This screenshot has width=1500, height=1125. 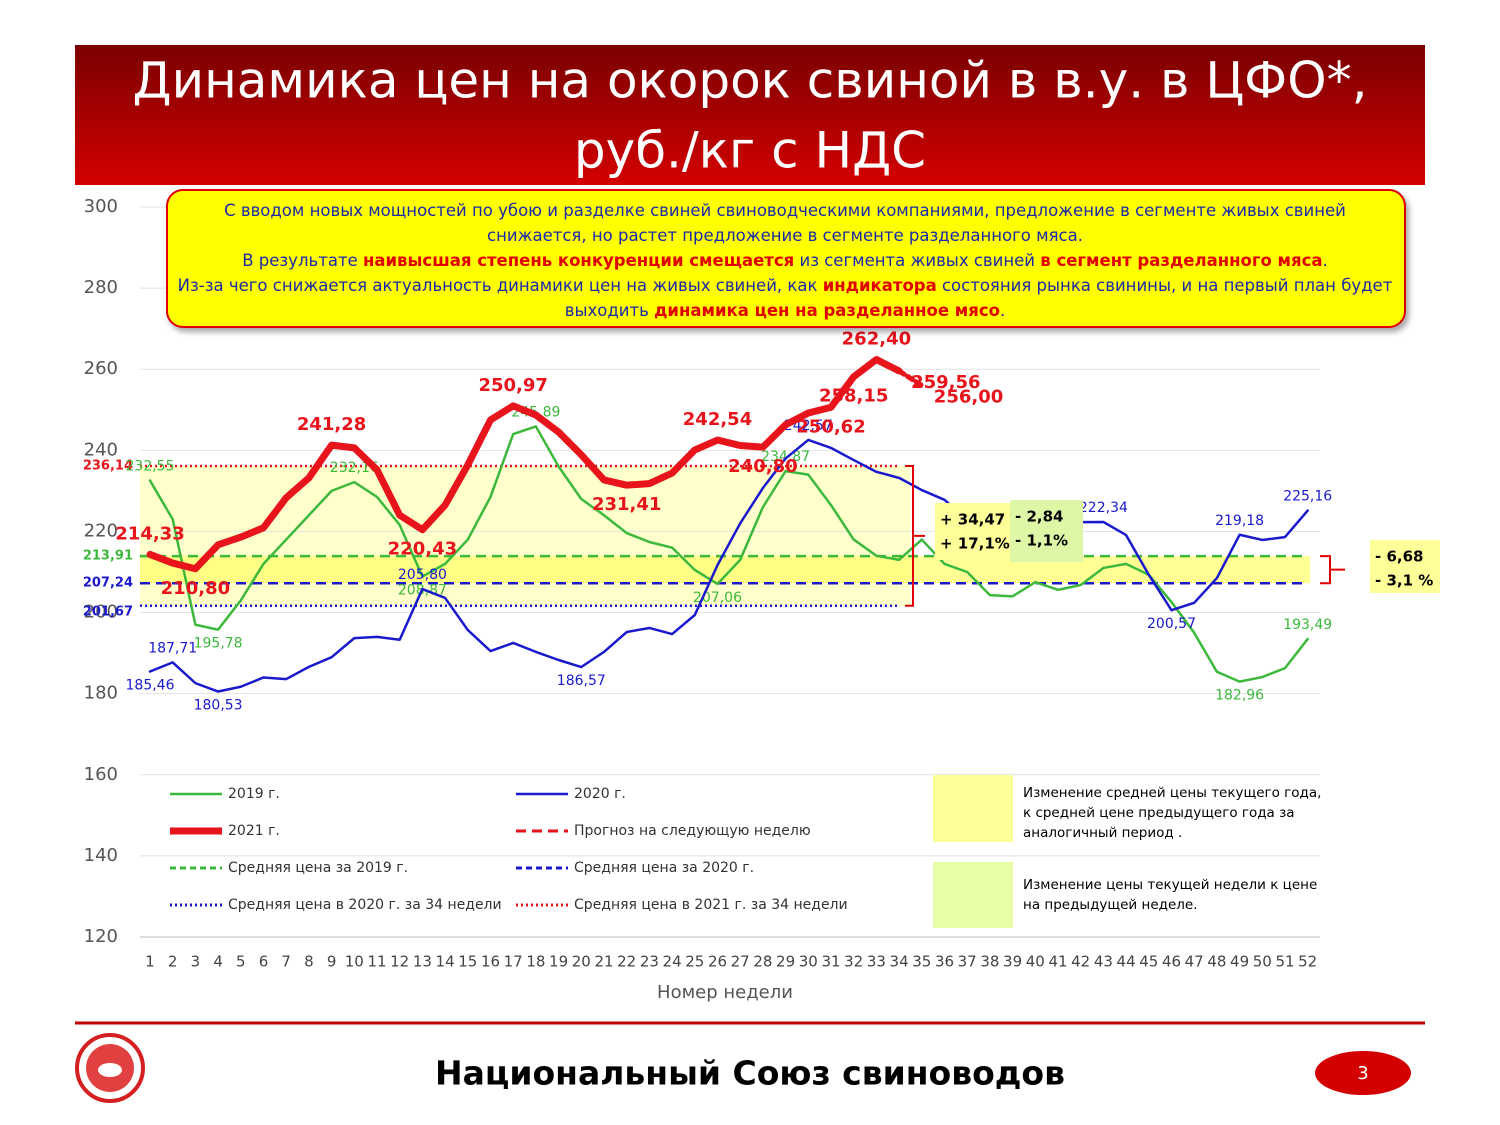 I want to click on info-segment: В результате, so click(x=302, y=260).